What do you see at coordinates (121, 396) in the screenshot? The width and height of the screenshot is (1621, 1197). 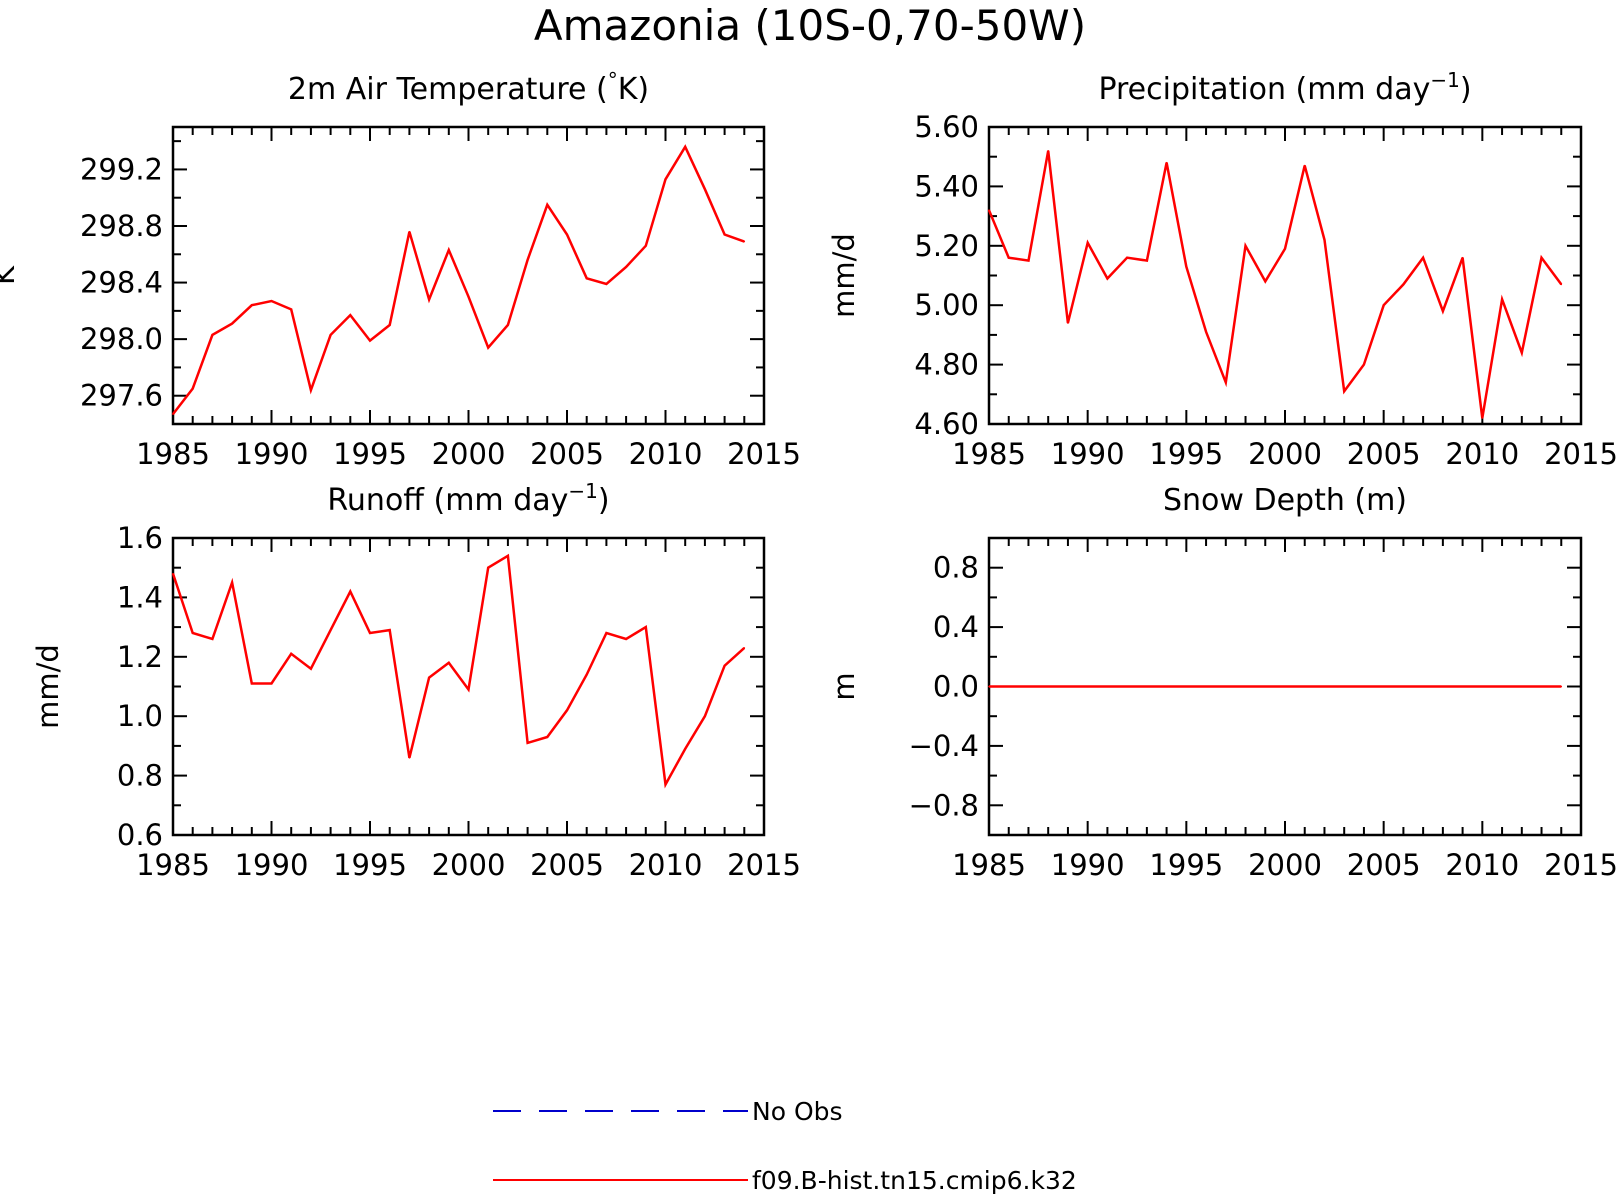 I see `y-tick-label: 297.6` at bounding box center [121, 396].